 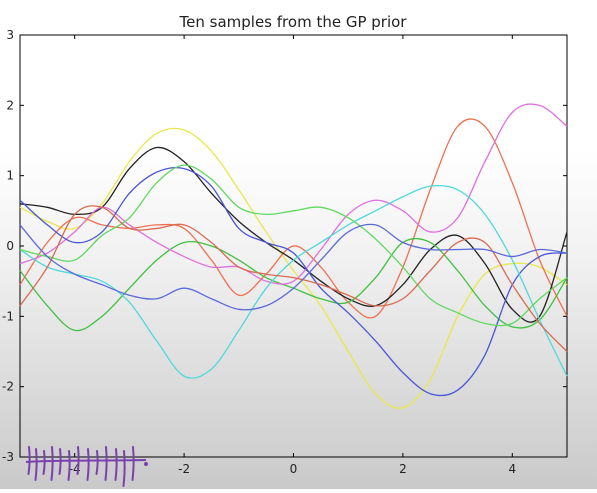 What do you see at coordinates (8, 387) in the screenshot?
I see `y-tick-label-6: -2` at bounding box center [8, 387].